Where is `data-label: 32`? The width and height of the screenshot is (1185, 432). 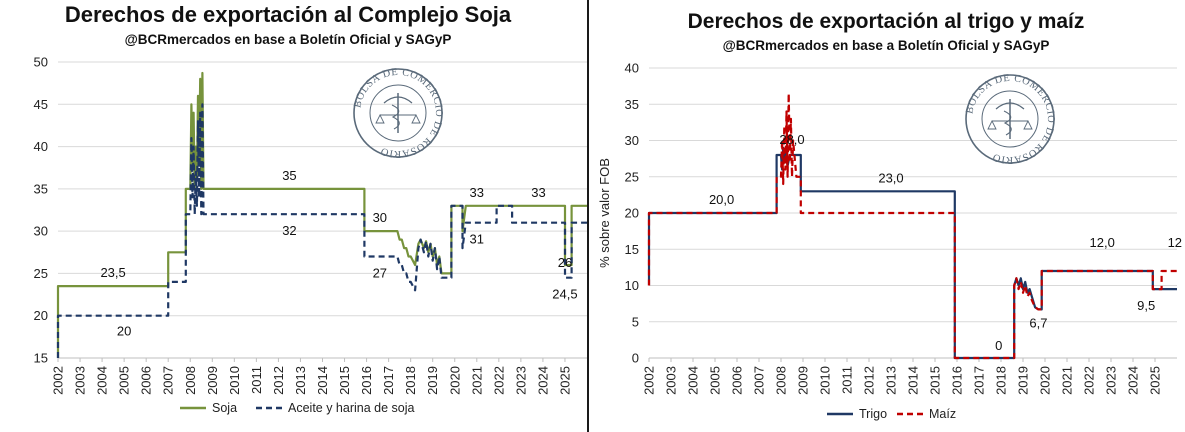
data-label: 32 is located at coordinates (289, 230).